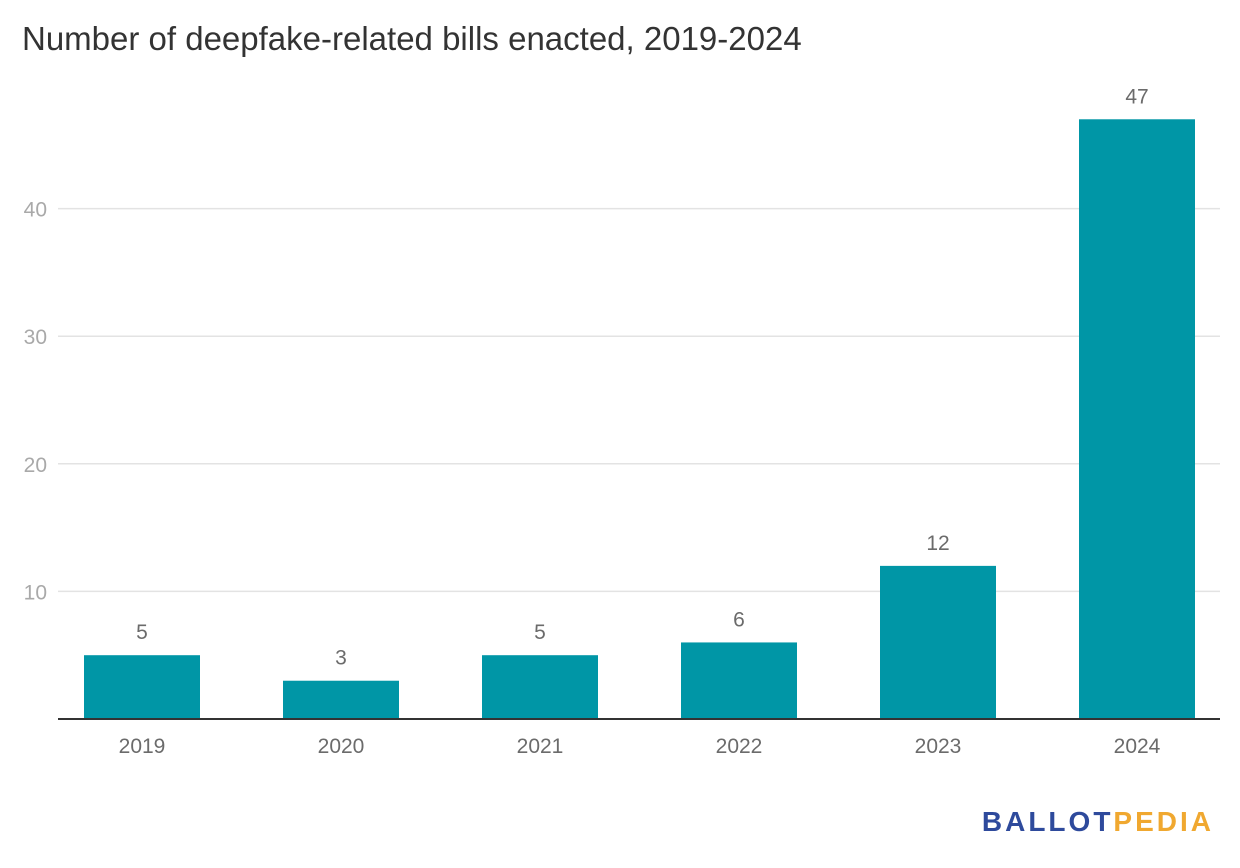  What do you see at coordinates (938, 746) in the screenshot?
I see `x-tick-label: 2023` at bounding box center [938, 746].